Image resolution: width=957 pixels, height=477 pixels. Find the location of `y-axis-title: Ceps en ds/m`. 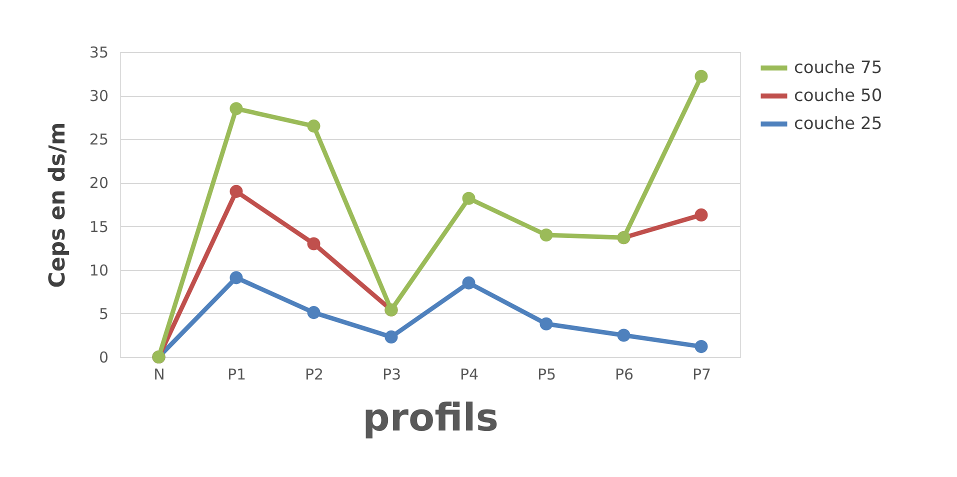

y-axis-title: Ceps en ds/m is located at coordinates (57, 205).